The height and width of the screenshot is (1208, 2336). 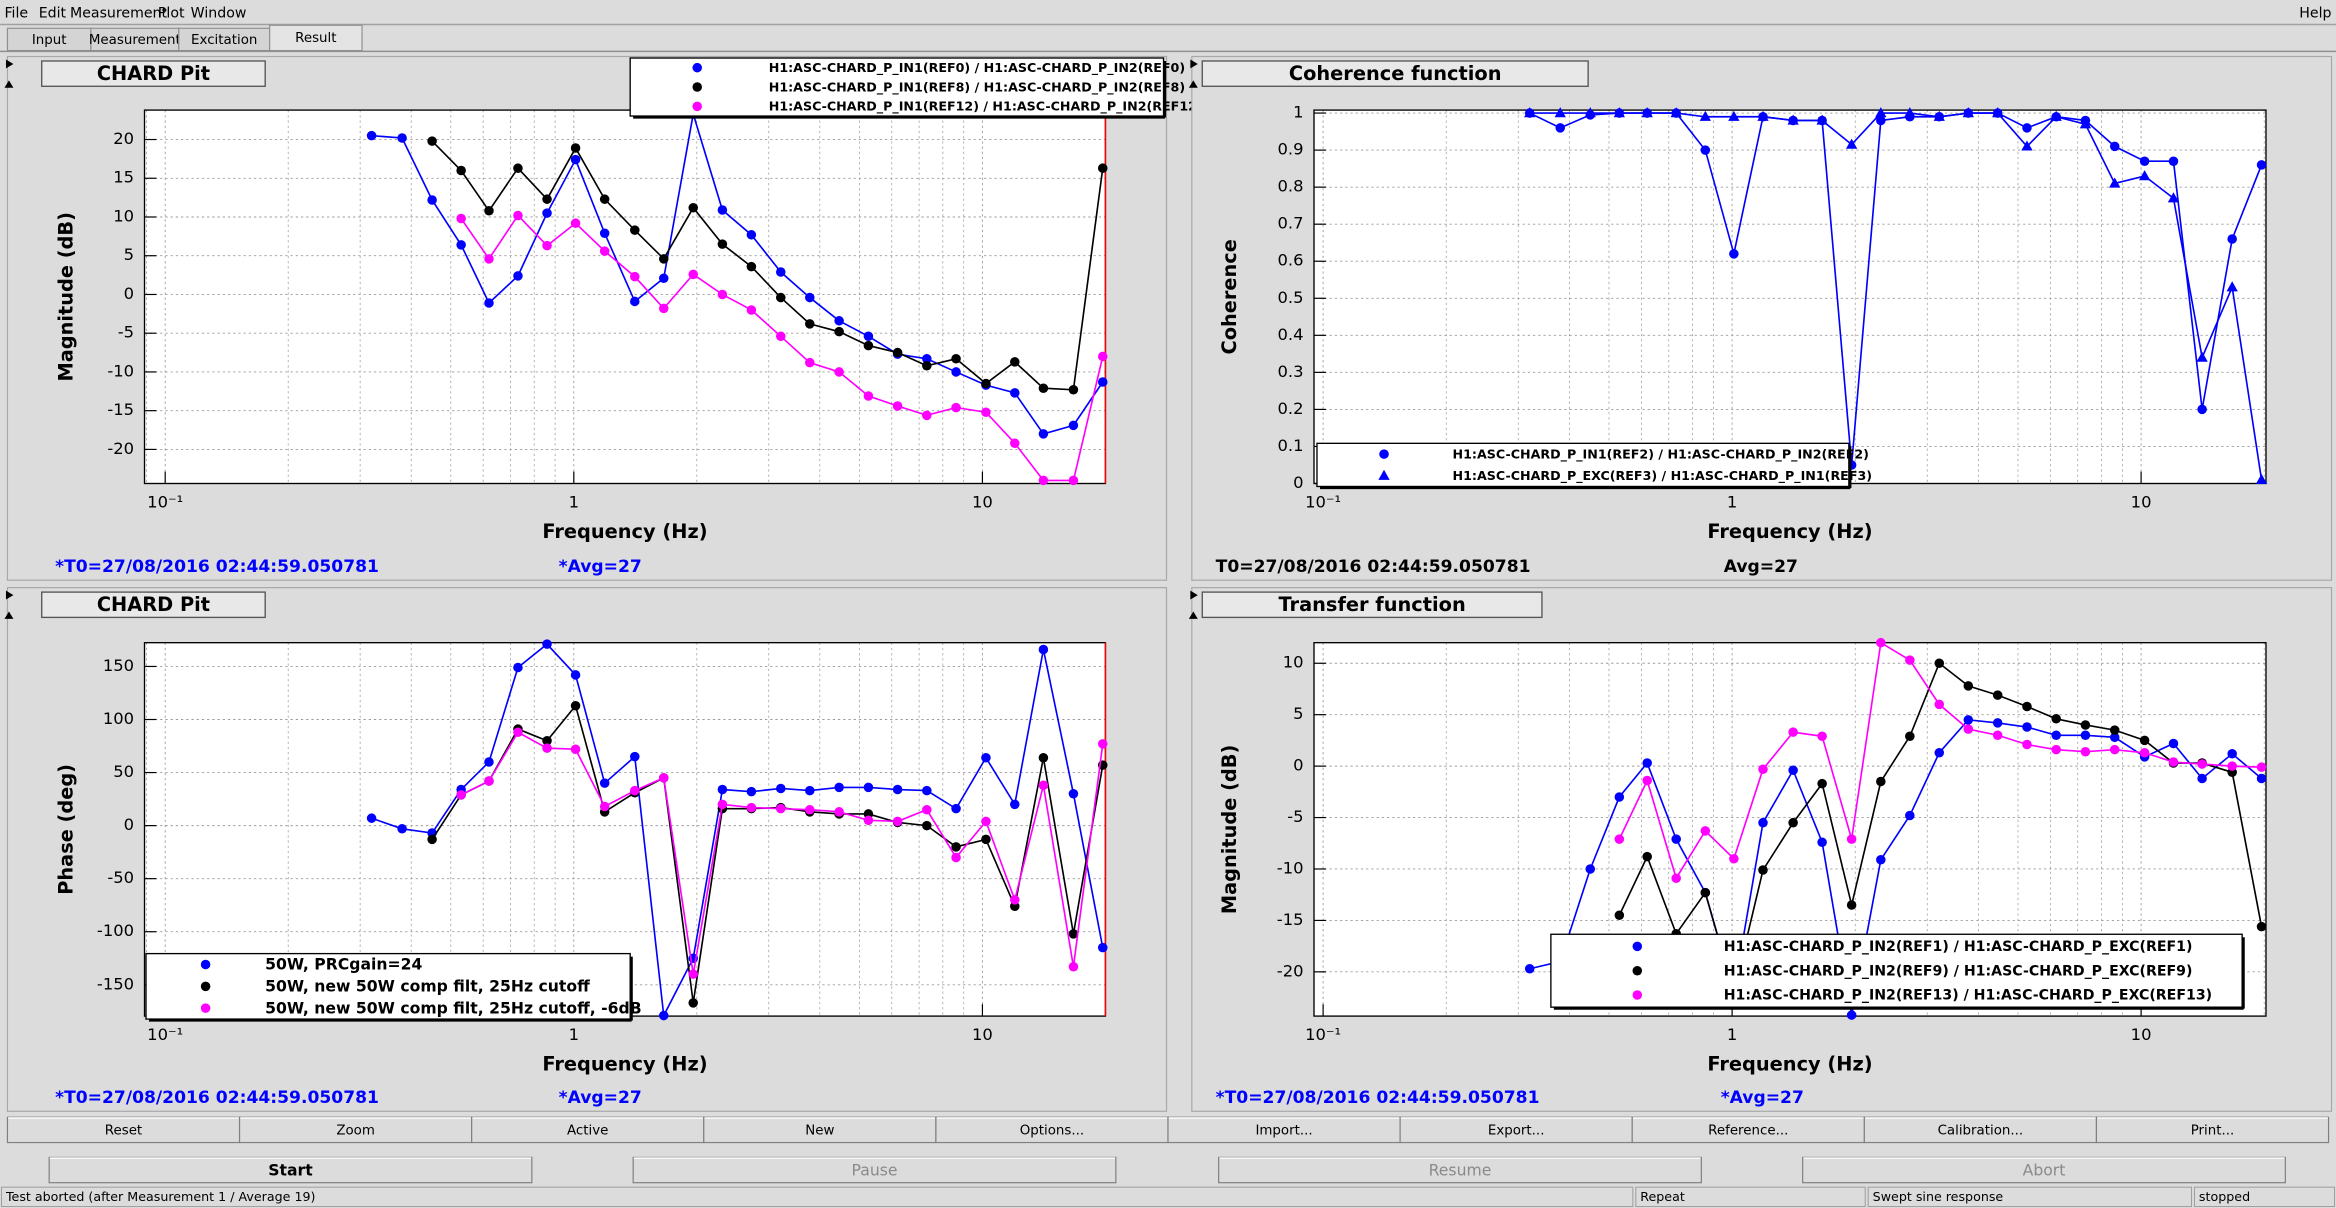 What do you see at coordinates (1291, 371) in the screenshot?
I see `y-tick-label: 0.3` at bounding box center [1291, 371].